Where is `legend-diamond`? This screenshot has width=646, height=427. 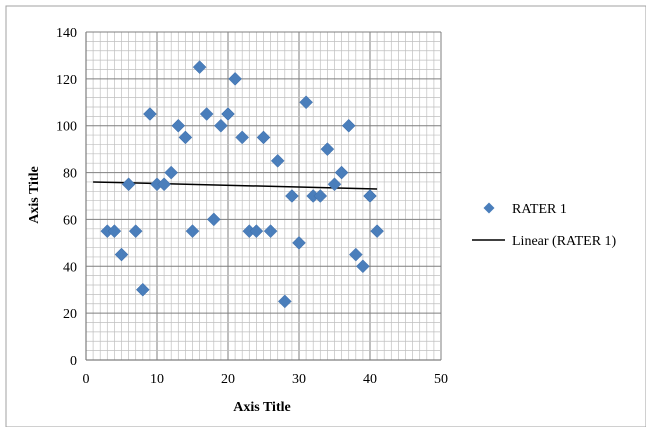 legend-diamond is located at coordinates (489, 208).